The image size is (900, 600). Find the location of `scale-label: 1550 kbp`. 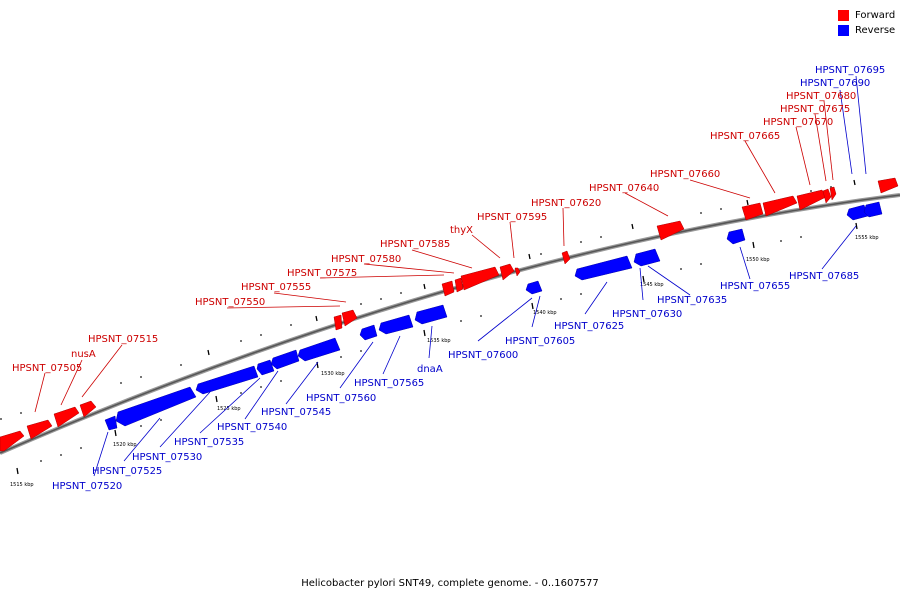

scale-label: 1550 kbp is located at coordinates (758, 260).